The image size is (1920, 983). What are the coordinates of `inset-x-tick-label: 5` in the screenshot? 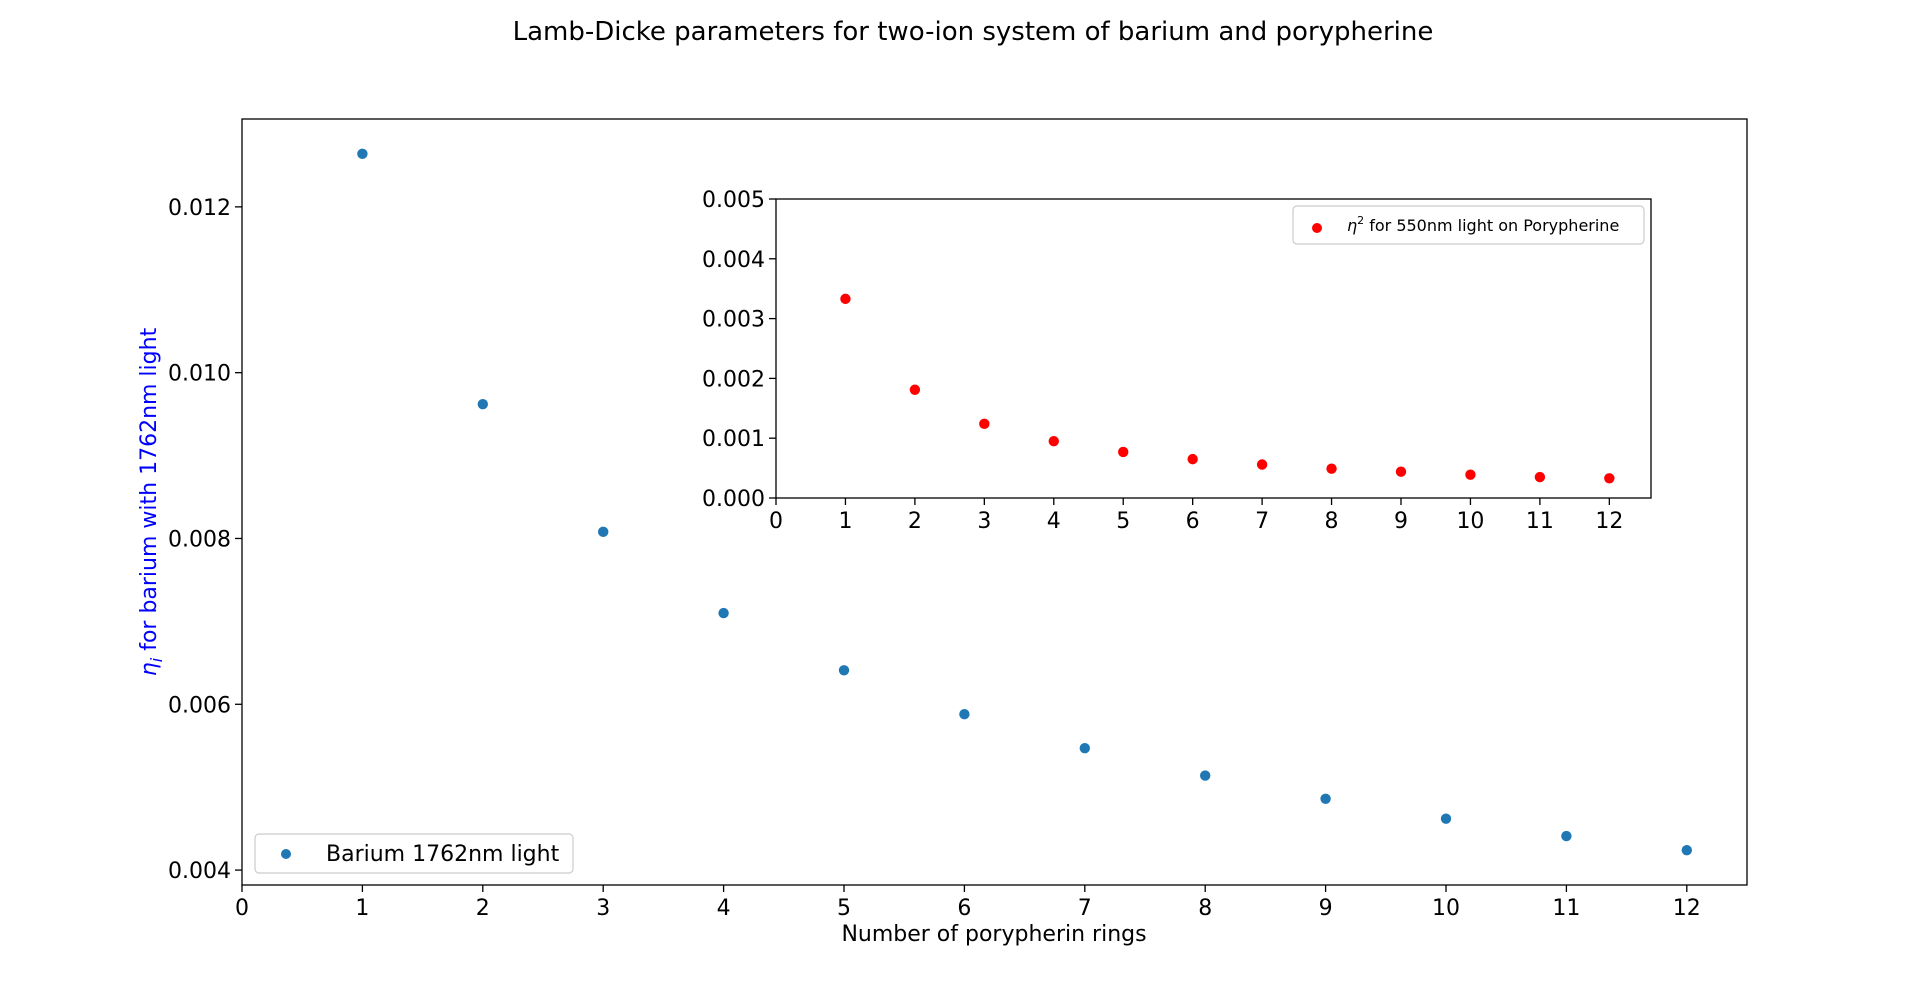 It's located at (1123, 521).